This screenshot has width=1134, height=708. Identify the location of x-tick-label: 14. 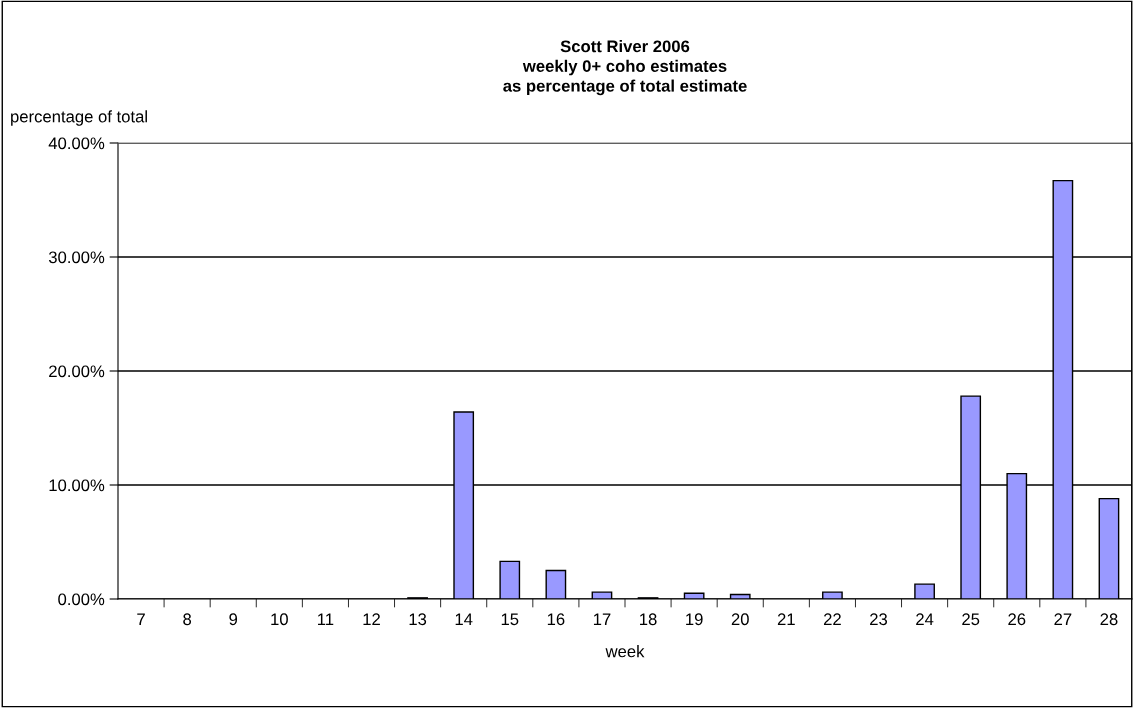
(464, 619).